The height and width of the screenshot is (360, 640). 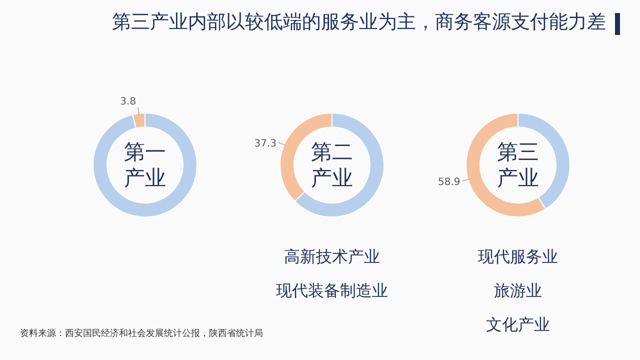 What do you see at coordinates (518, 165) in the screenshot?
I see `text: 第三产业` at bounding box center [518, 165].